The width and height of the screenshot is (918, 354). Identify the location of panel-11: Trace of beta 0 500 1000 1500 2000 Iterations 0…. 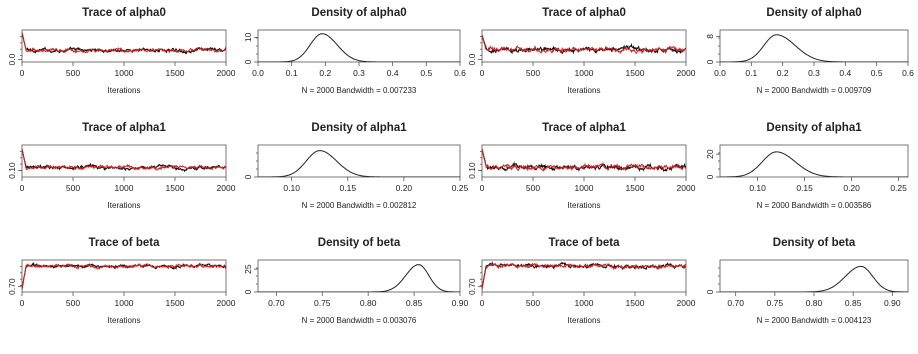
(581, 281).